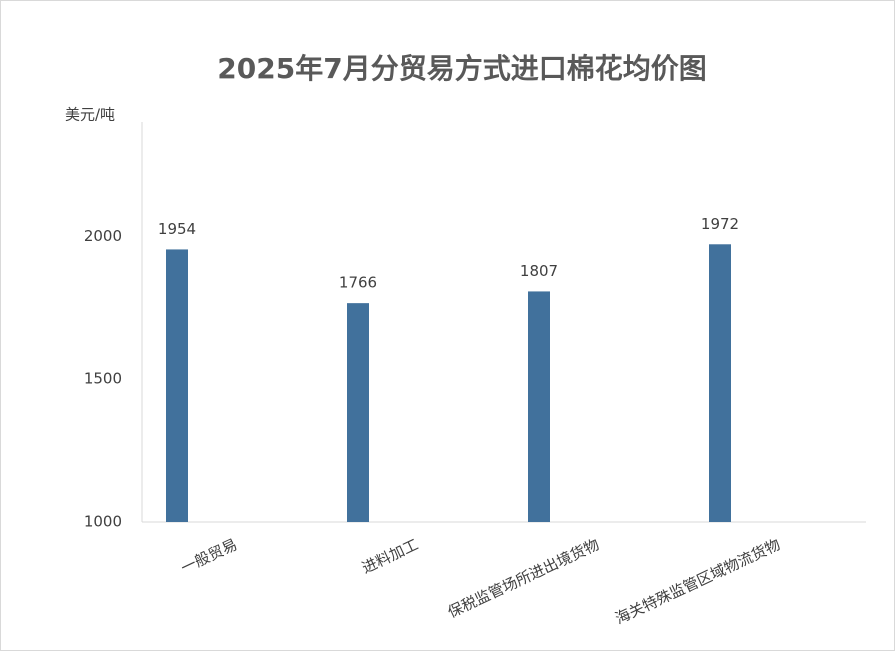 The width and height of the screenshot is (895, 651). What do you see at coordinates (103, 379) in the screenshot?
I see `y-tick-label: 1500` at bounding box center [103, 379].